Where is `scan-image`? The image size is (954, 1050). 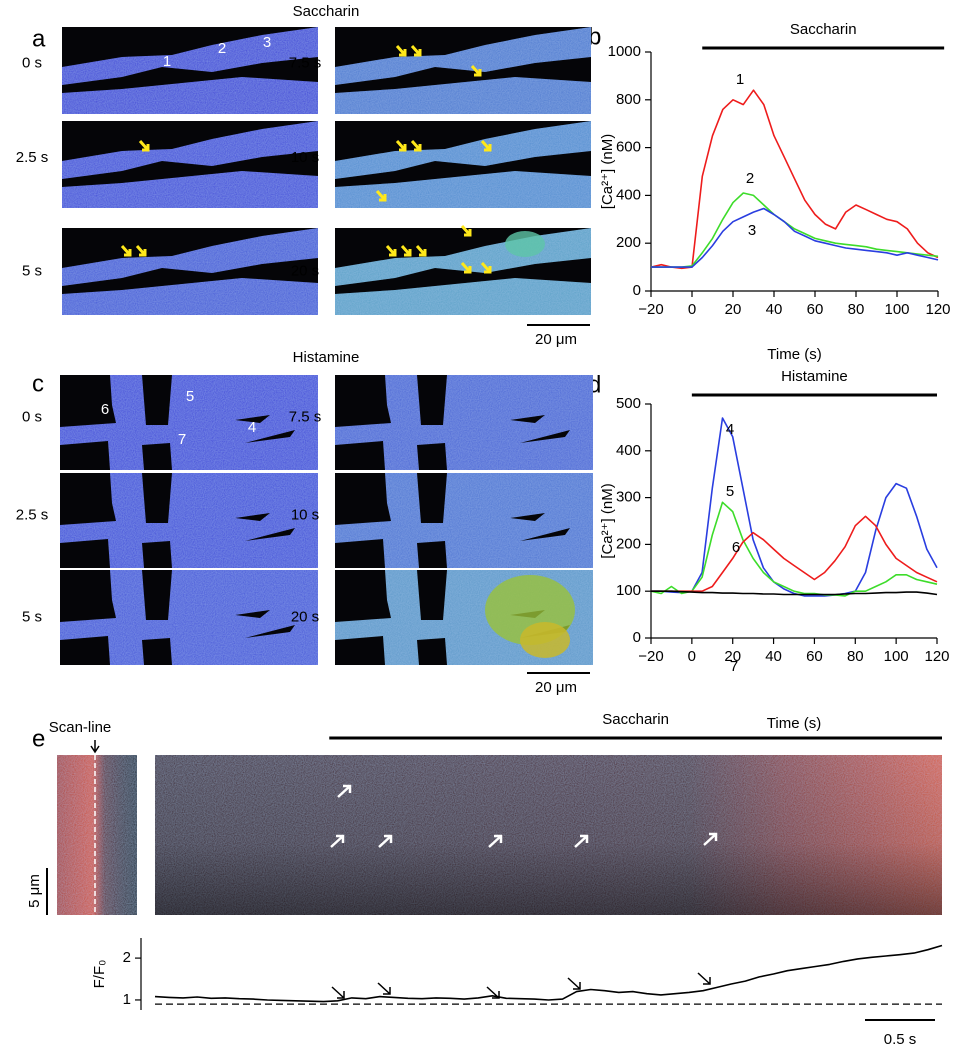 scan-image is located at coordinates (97, 835).